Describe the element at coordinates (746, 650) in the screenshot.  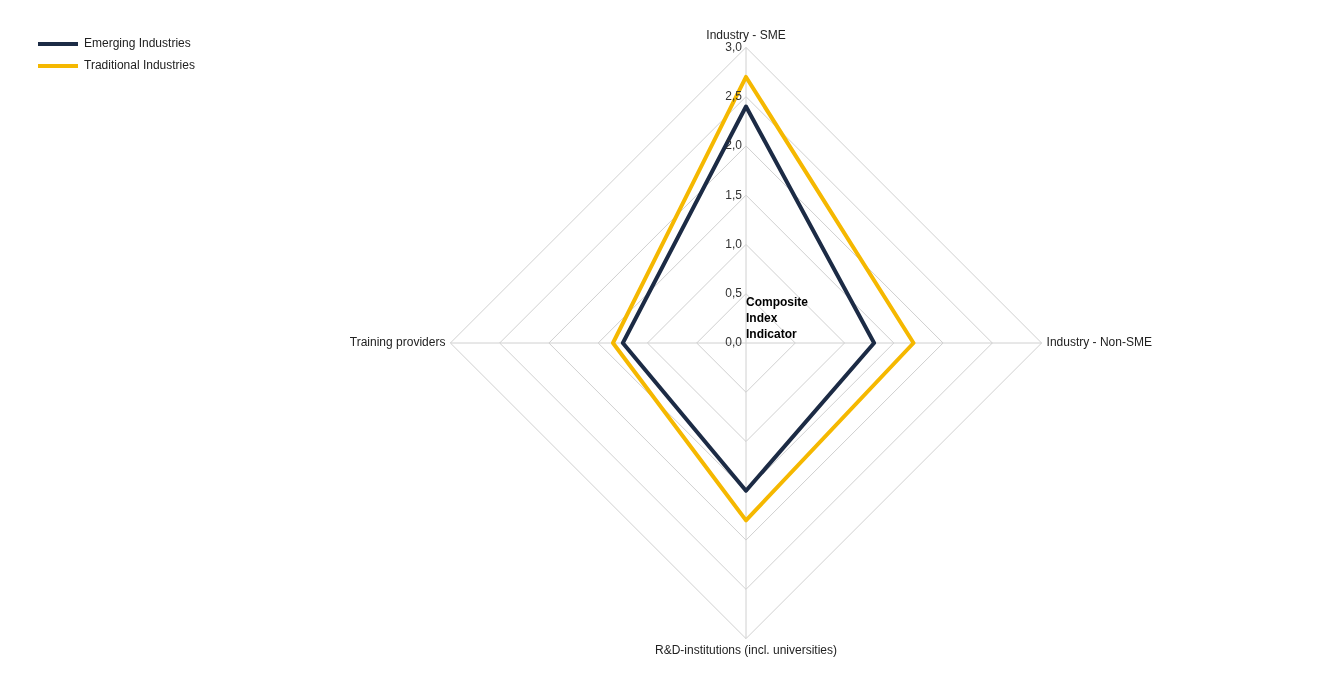
I see `spoke-label: R&D-institutions (incl. universities)` at that location.